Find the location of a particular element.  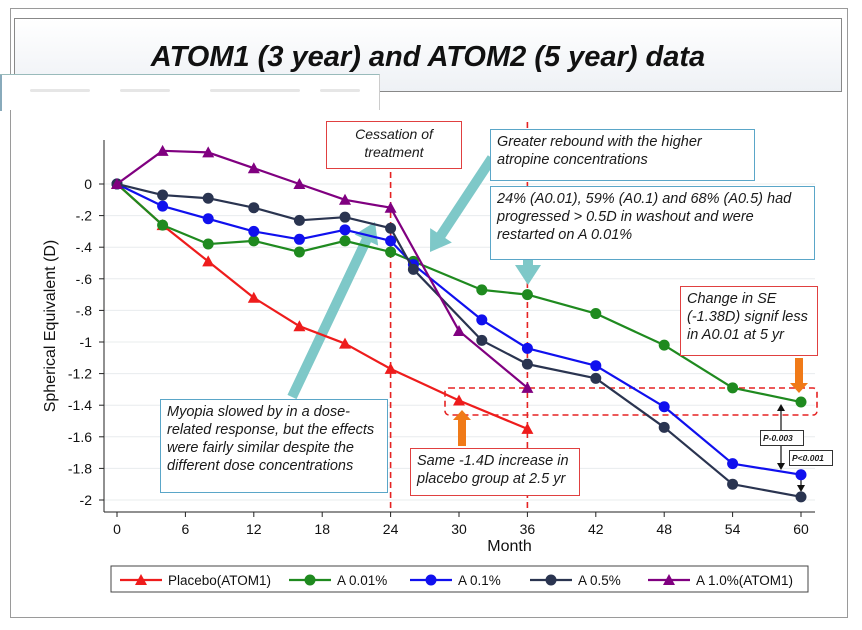

teal-arrow-progressed is located at coordinates (528, 271).